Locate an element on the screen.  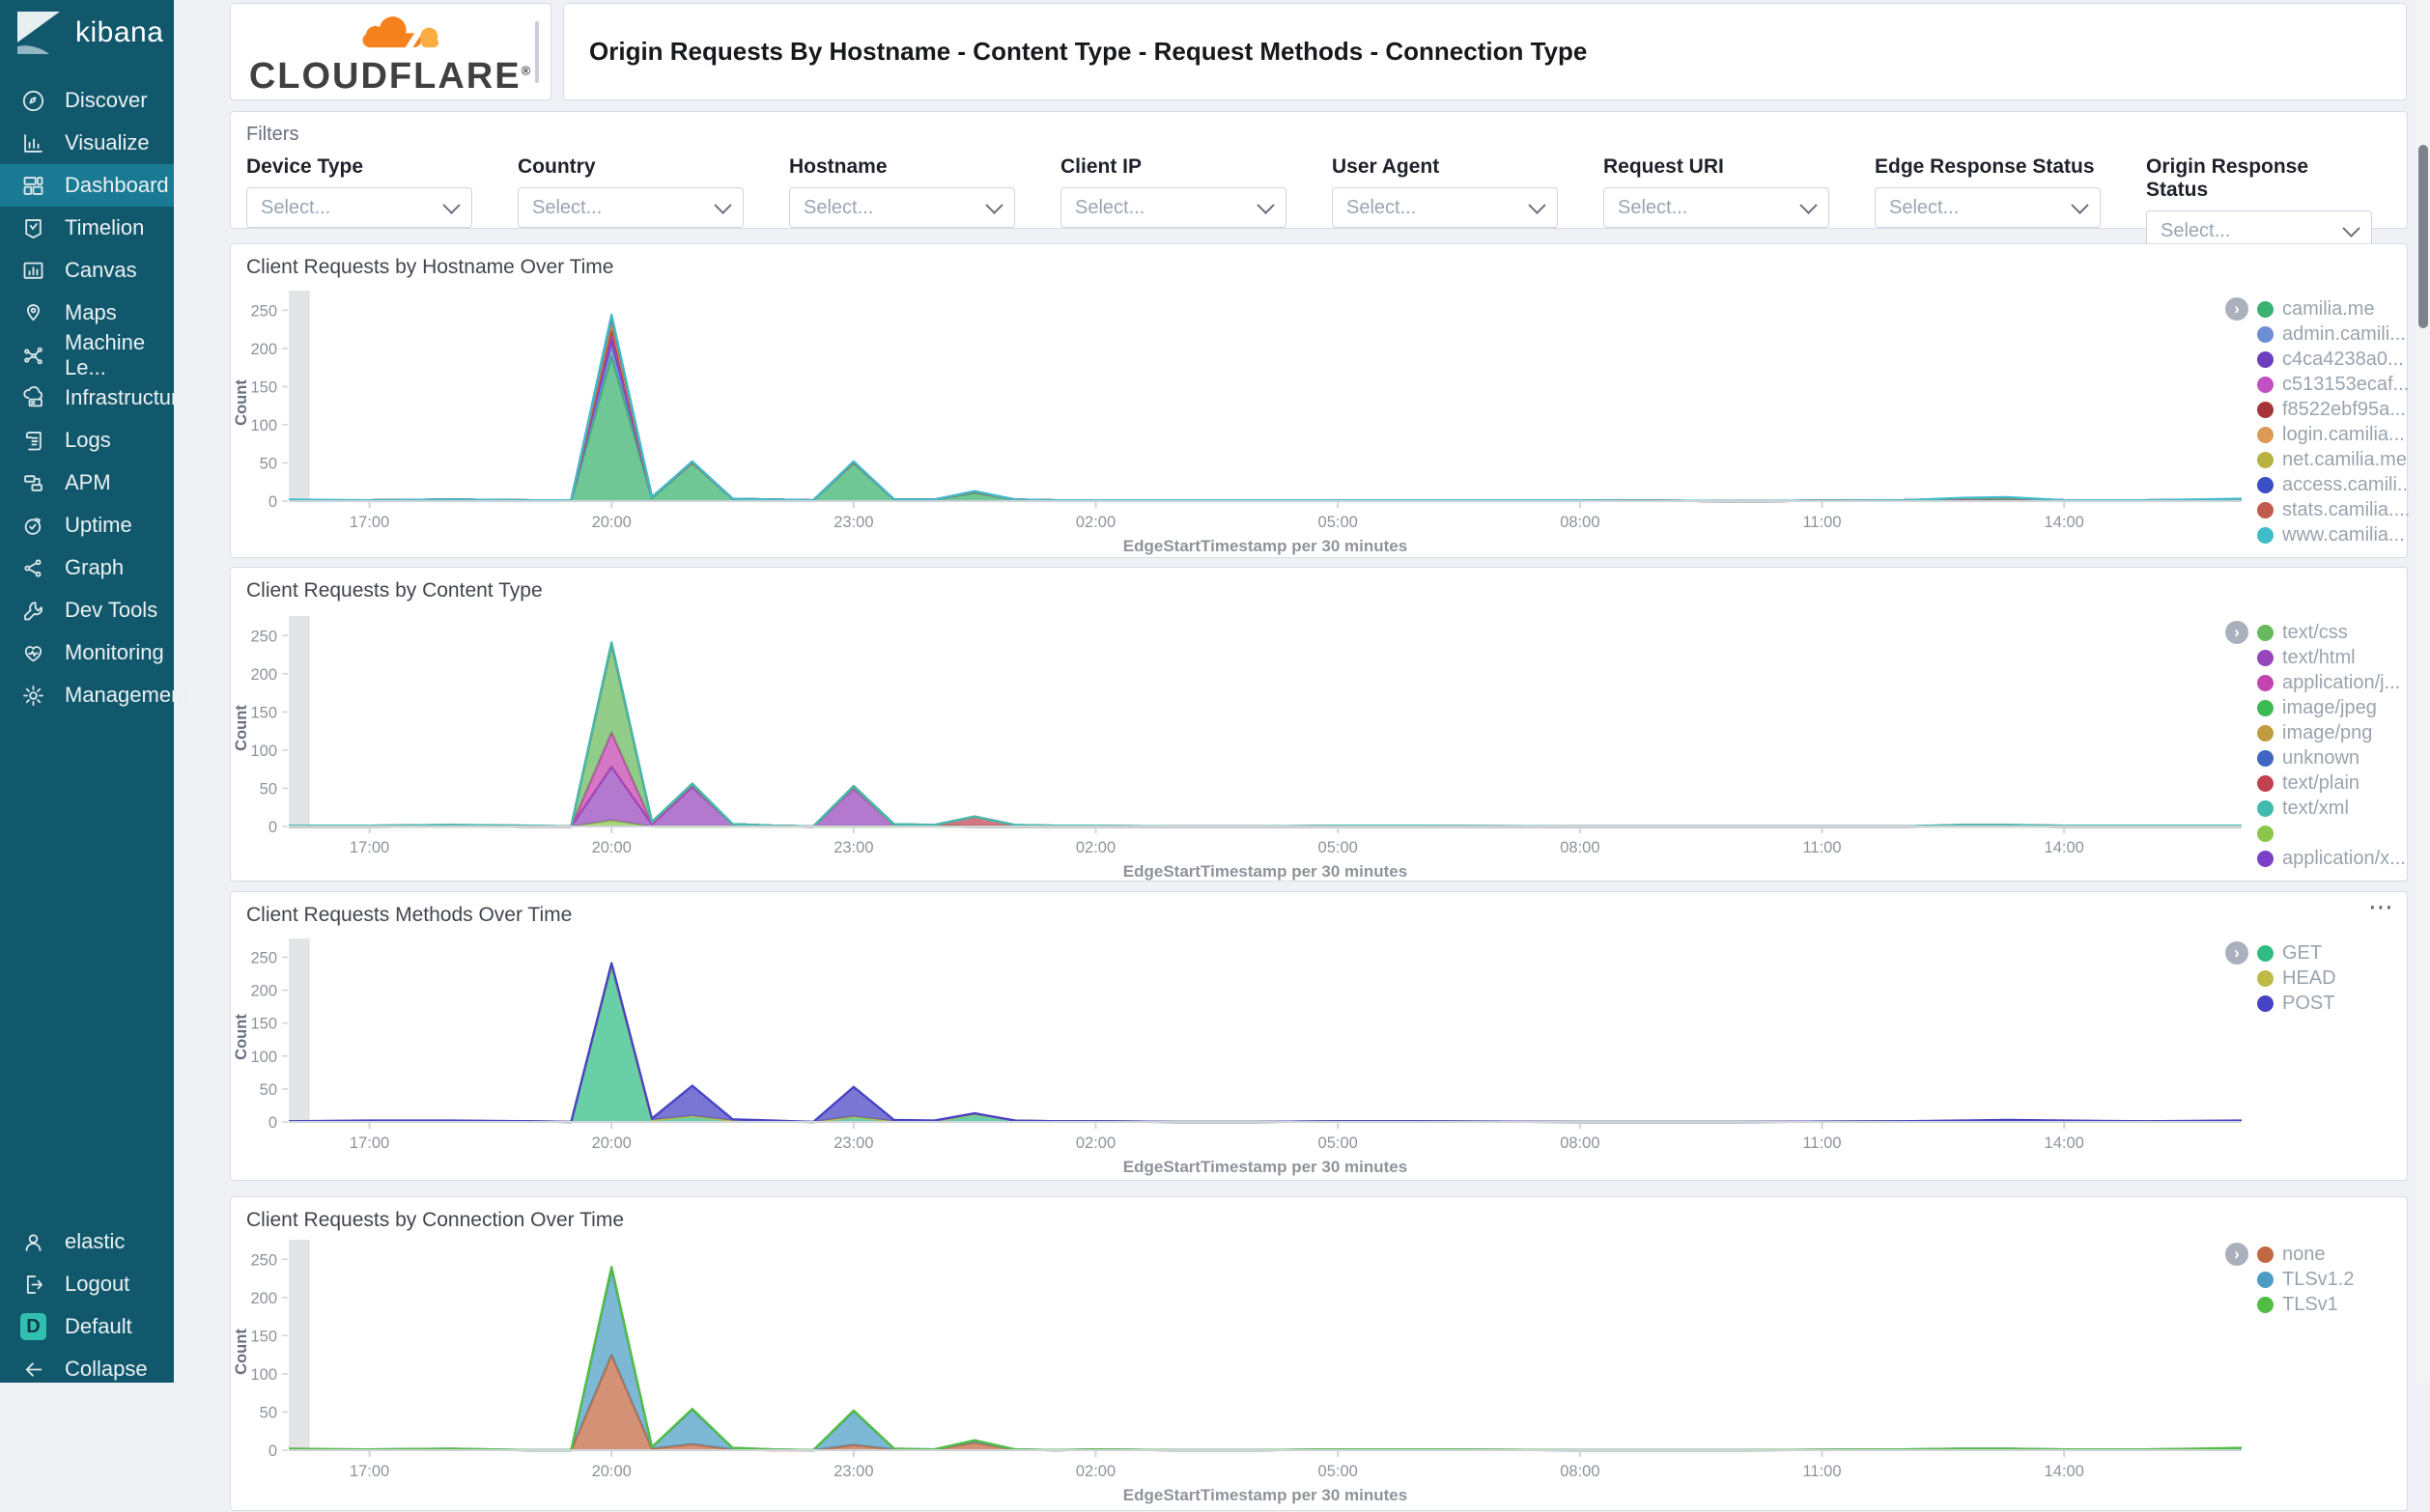
legend-item-camilia-me: camilia.me is located at coordinates (2333, 309).